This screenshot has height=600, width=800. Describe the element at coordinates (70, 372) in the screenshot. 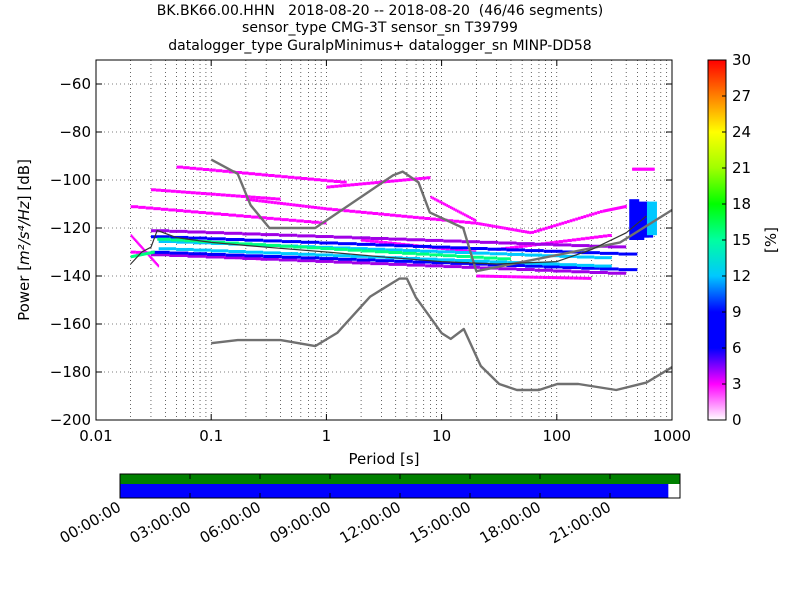

I see `y-tick-label: −180` at that location.